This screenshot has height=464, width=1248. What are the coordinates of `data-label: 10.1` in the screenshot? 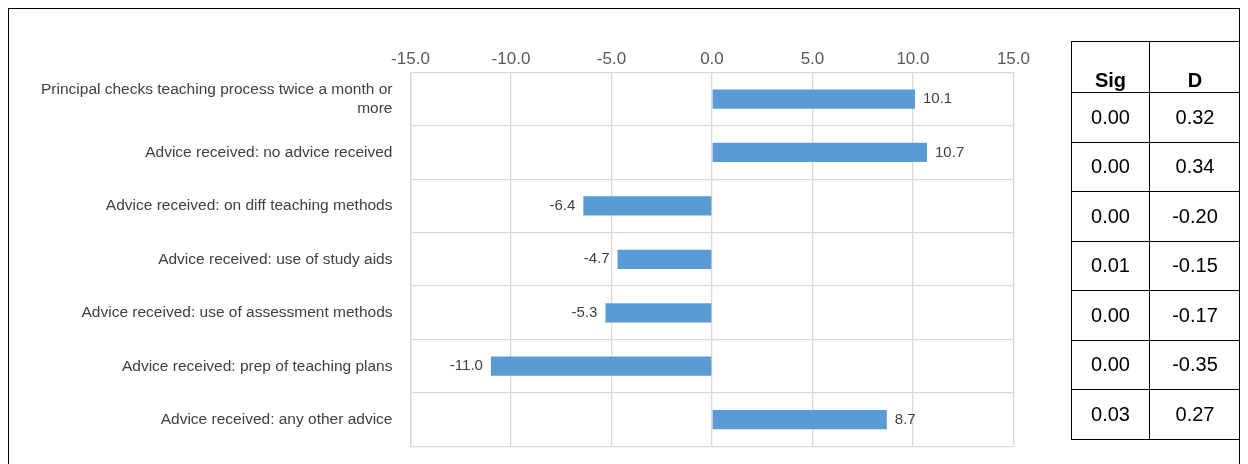 It's located at (937, 98).